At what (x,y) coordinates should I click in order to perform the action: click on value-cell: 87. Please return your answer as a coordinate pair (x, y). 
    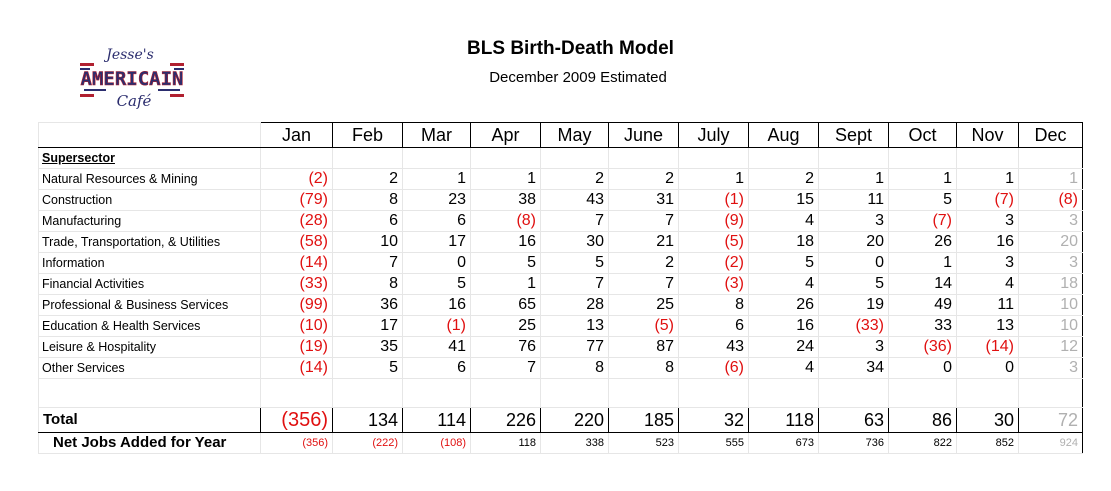
    Looking at the image, I should click on (643, 347).